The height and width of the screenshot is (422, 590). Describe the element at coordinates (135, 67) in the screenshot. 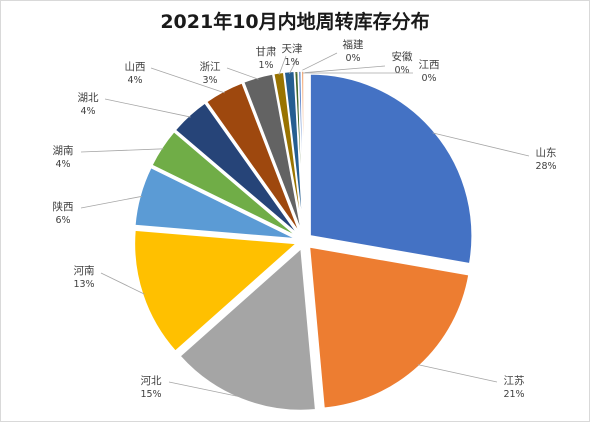

I see `slice-name-label: 山西` at that location.